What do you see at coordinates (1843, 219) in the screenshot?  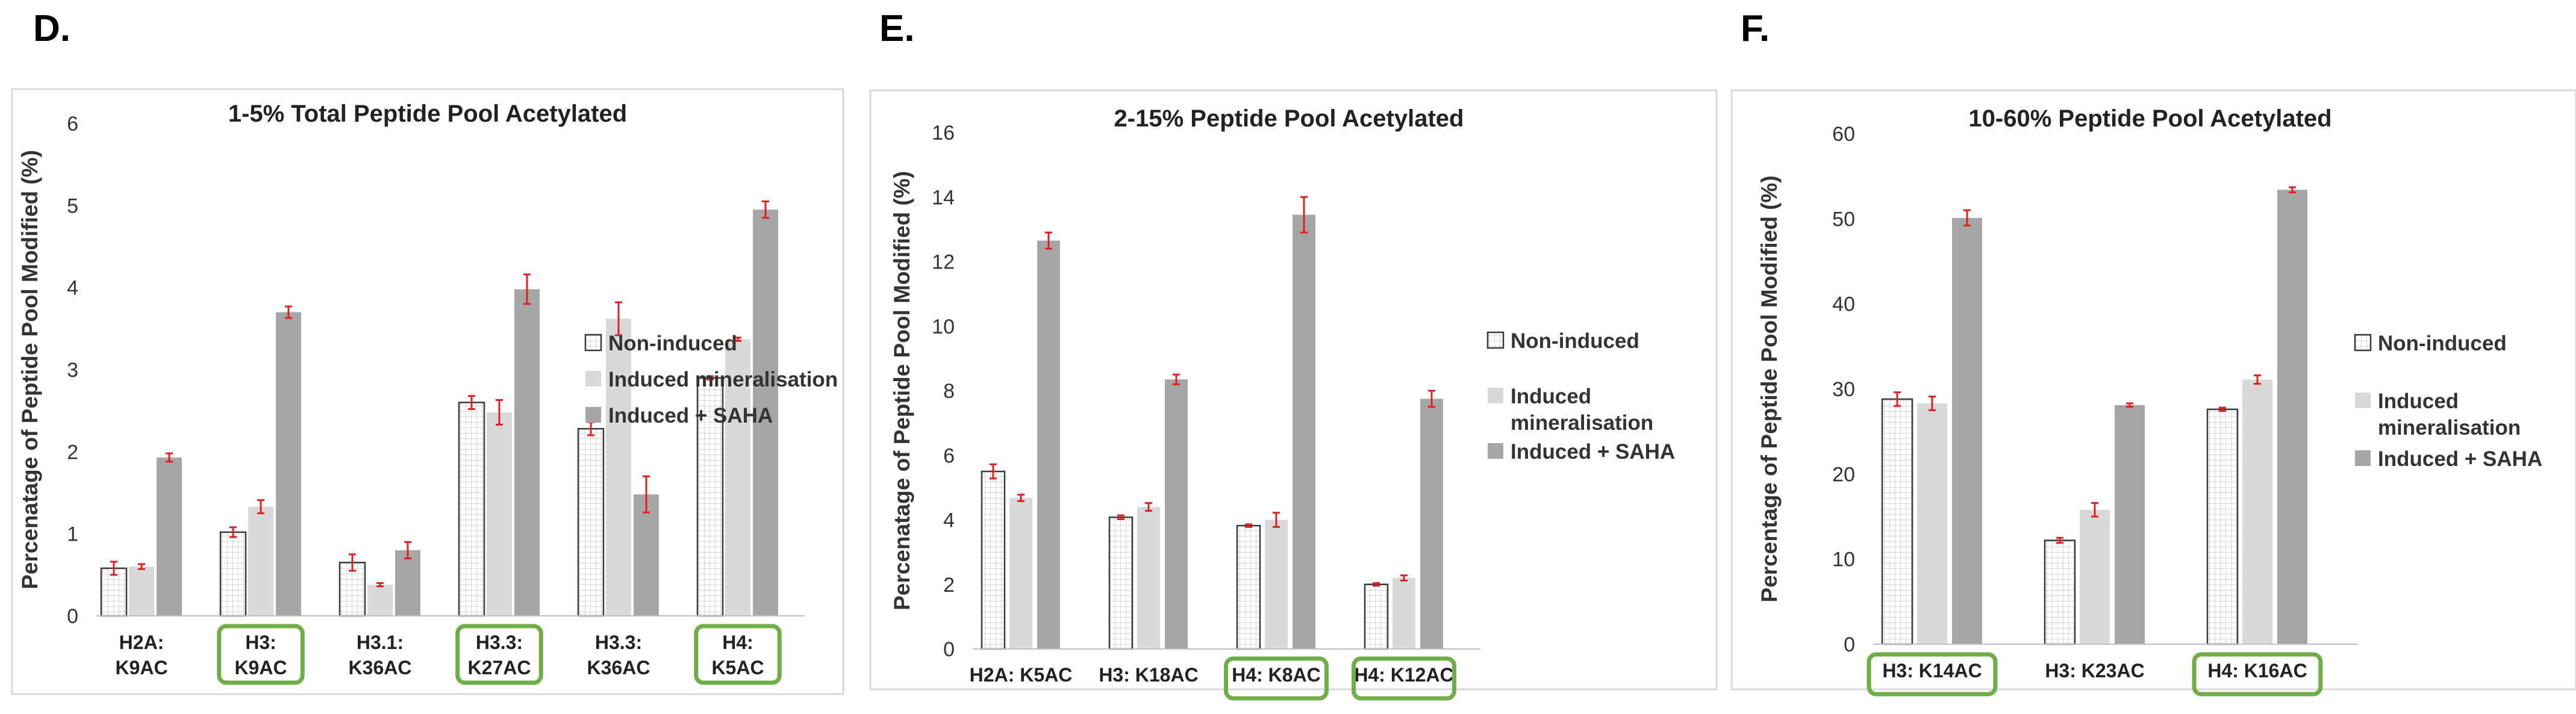 I see `y-tick-label: 50` at bounding box center [1843, 219].